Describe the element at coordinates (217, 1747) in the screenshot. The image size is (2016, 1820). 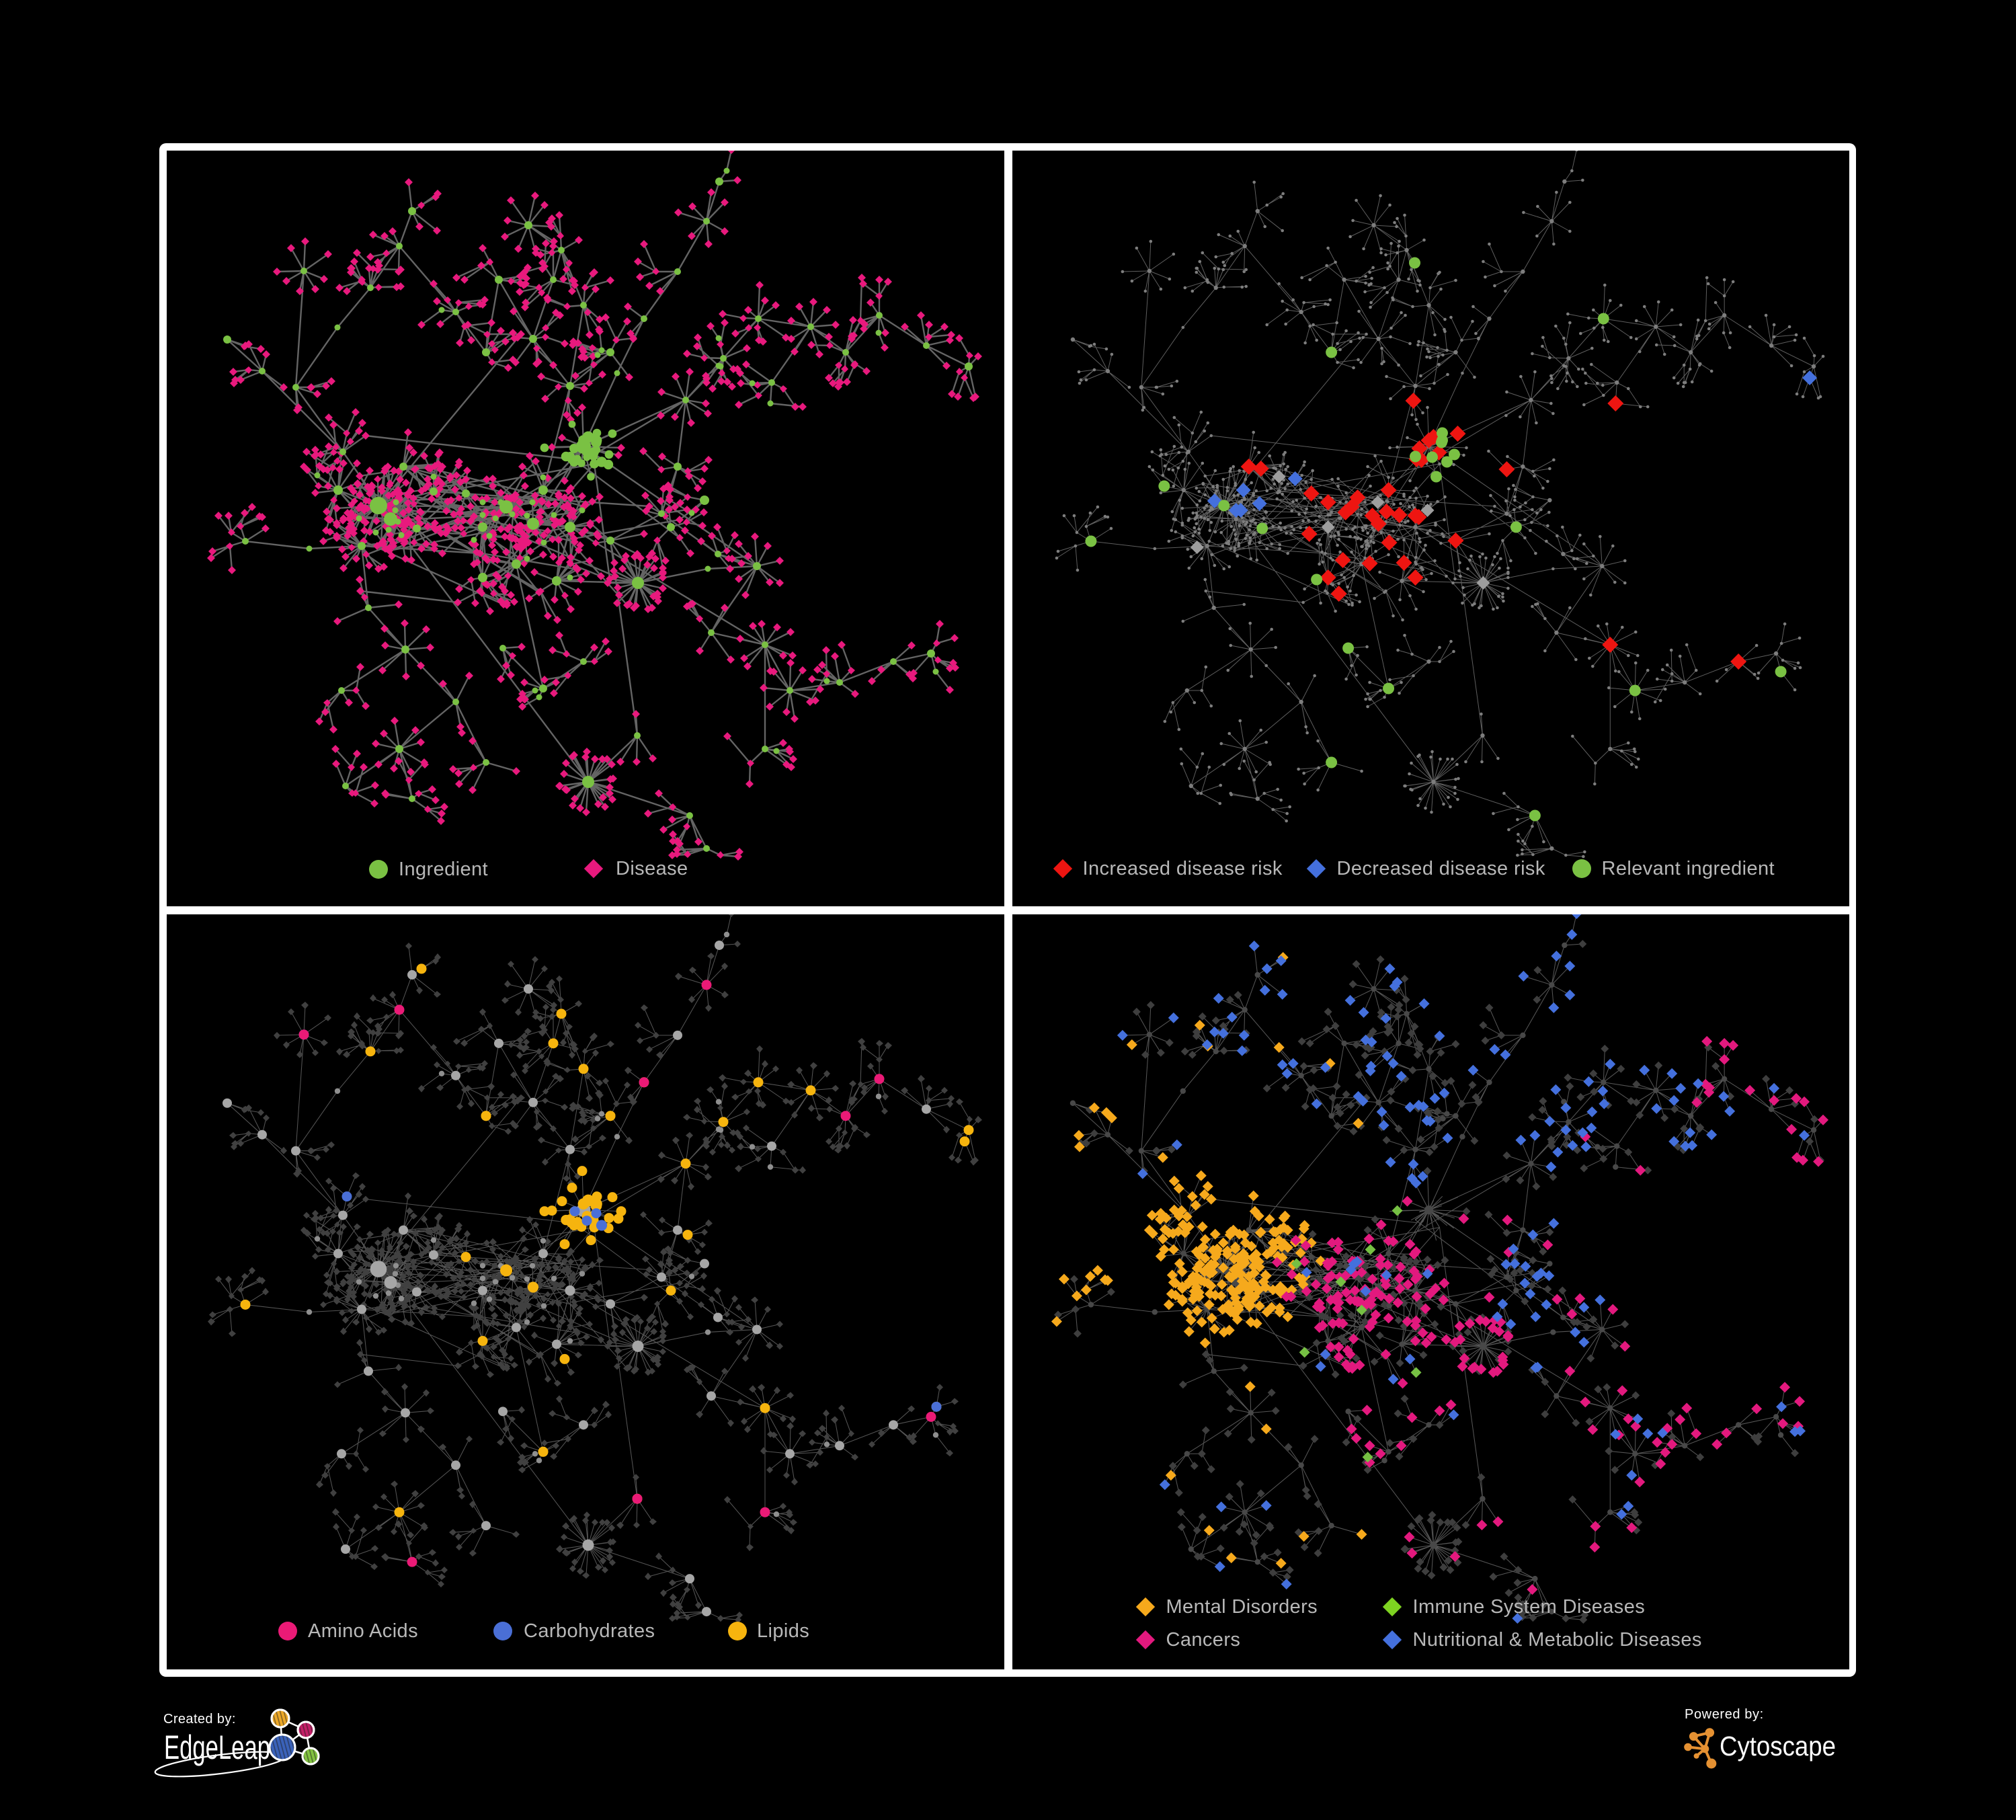
I see `svg-text: EdgeLeap` at that location.